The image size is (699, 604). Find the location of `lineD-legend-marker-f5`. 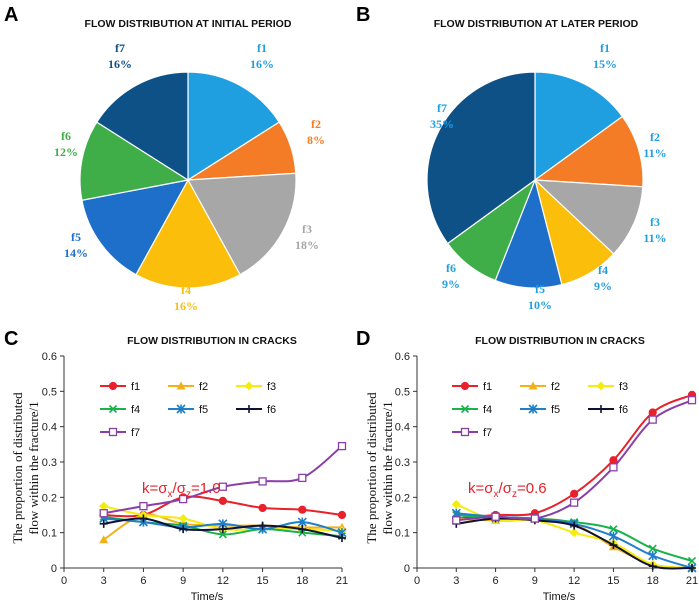

lineD-legend-marker-f5 is located at coordinates (533, 409).